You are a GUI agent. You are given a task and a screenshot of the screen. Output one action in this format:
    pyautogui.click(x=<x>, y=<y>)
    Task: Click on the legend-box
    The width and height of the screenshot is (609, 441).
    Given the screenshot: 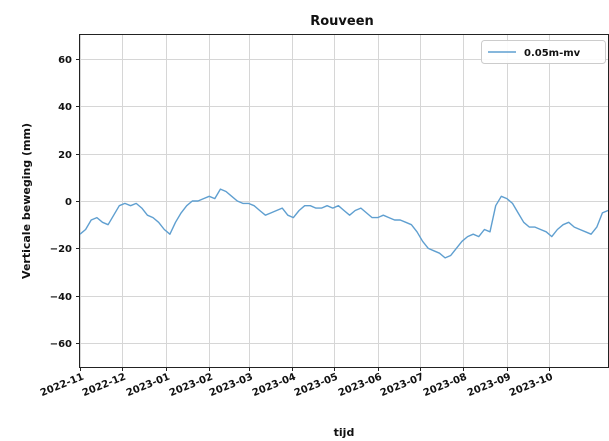 What is the action you would take?
    pyautogui.click(x=543, y=52)
    